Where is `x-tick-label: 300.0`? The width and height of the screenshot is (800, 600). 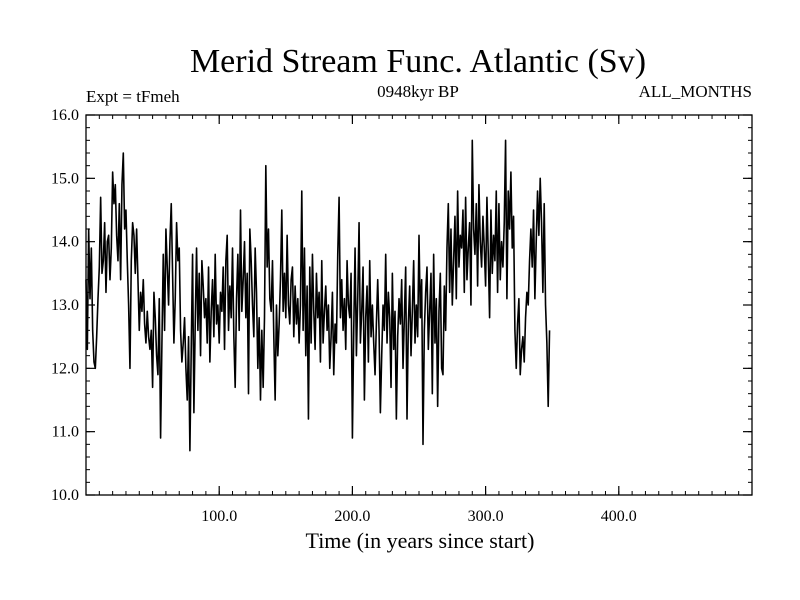
x-tick-label: 300.0 is located at coordinates (486, 516).